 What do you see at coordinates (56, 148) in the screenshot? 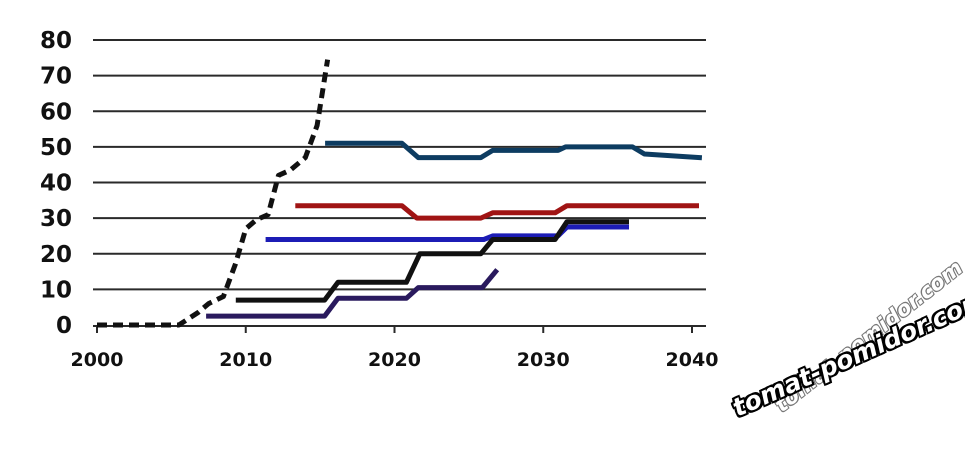
I see `y-tick-label: 50` at bounding box center [56, 148].